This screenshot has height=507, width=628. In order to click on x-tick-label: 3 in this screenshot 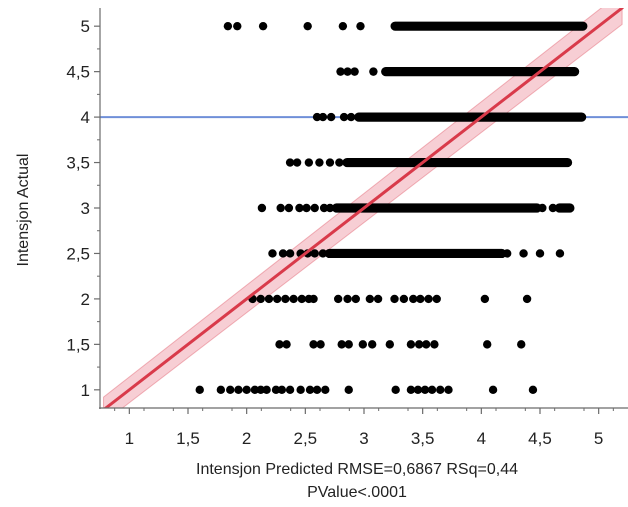, I will do `click(363, 438)`.